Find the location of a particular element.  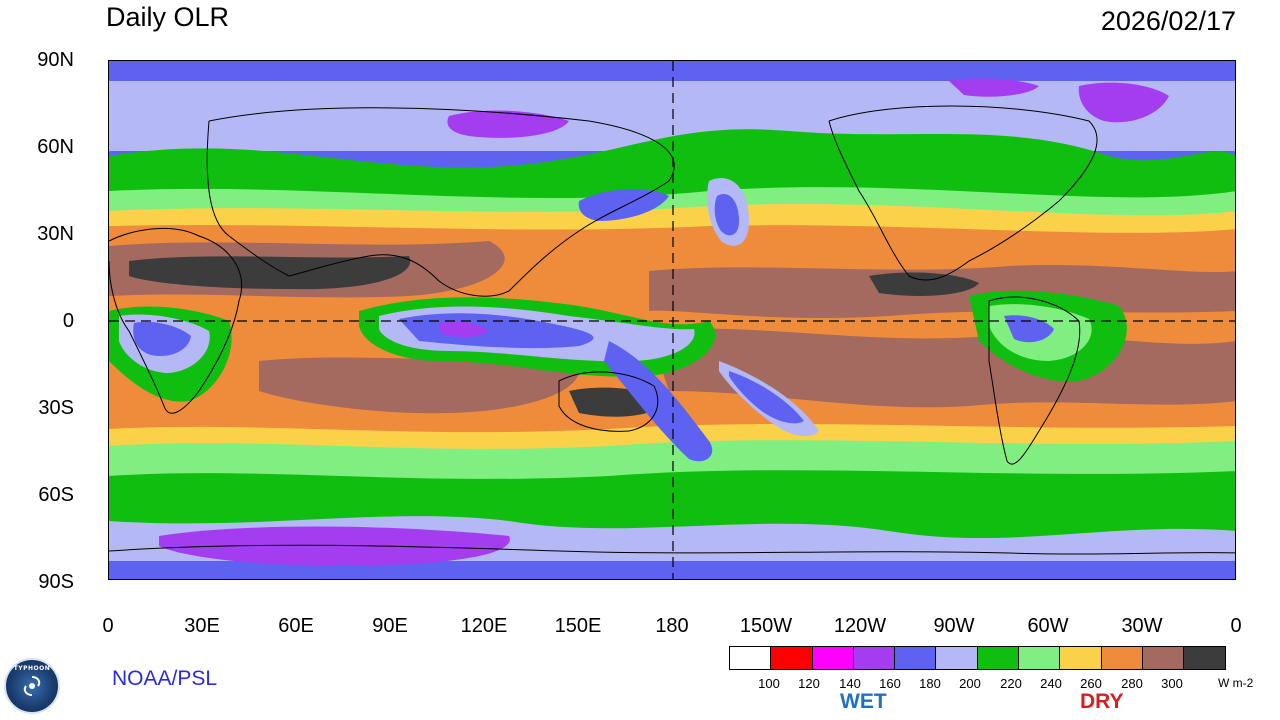

lon-label-120w: 120W is located at coordinates (860, 626).